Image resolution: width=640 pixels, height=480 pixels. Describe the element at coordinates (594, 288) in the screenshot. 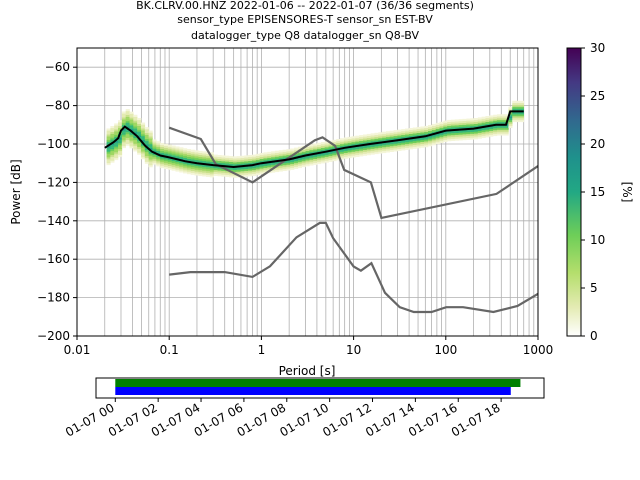

I see `colorbar-tick-label: 5` at that location.